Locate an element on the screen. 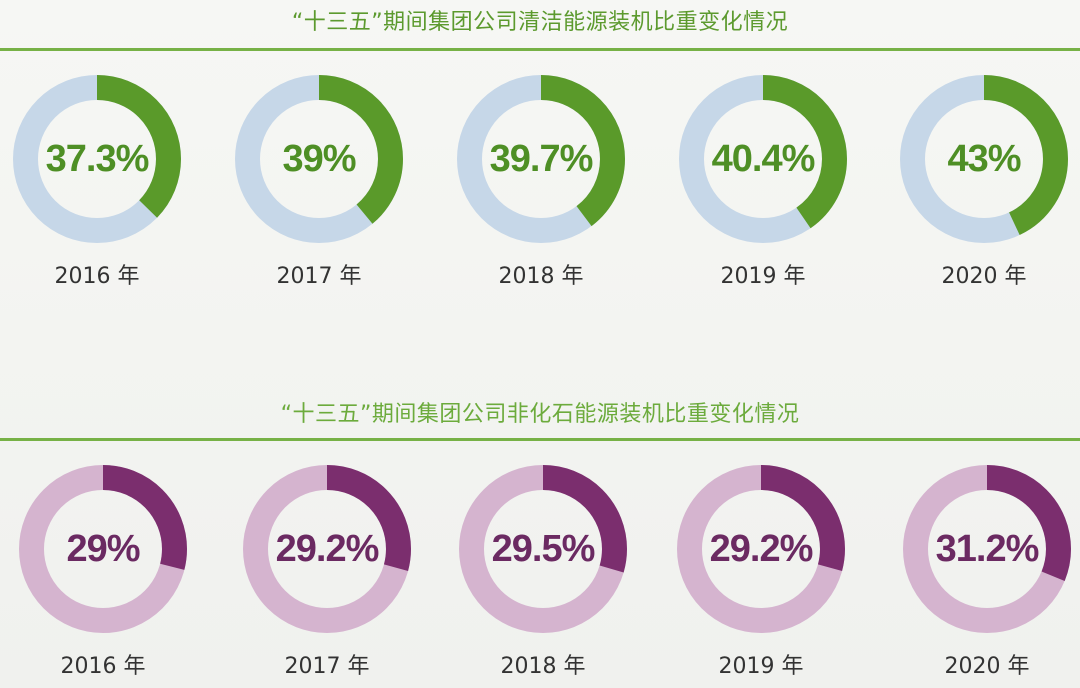  donut-value-label: 29.5% is located at coordinates (543, 549).